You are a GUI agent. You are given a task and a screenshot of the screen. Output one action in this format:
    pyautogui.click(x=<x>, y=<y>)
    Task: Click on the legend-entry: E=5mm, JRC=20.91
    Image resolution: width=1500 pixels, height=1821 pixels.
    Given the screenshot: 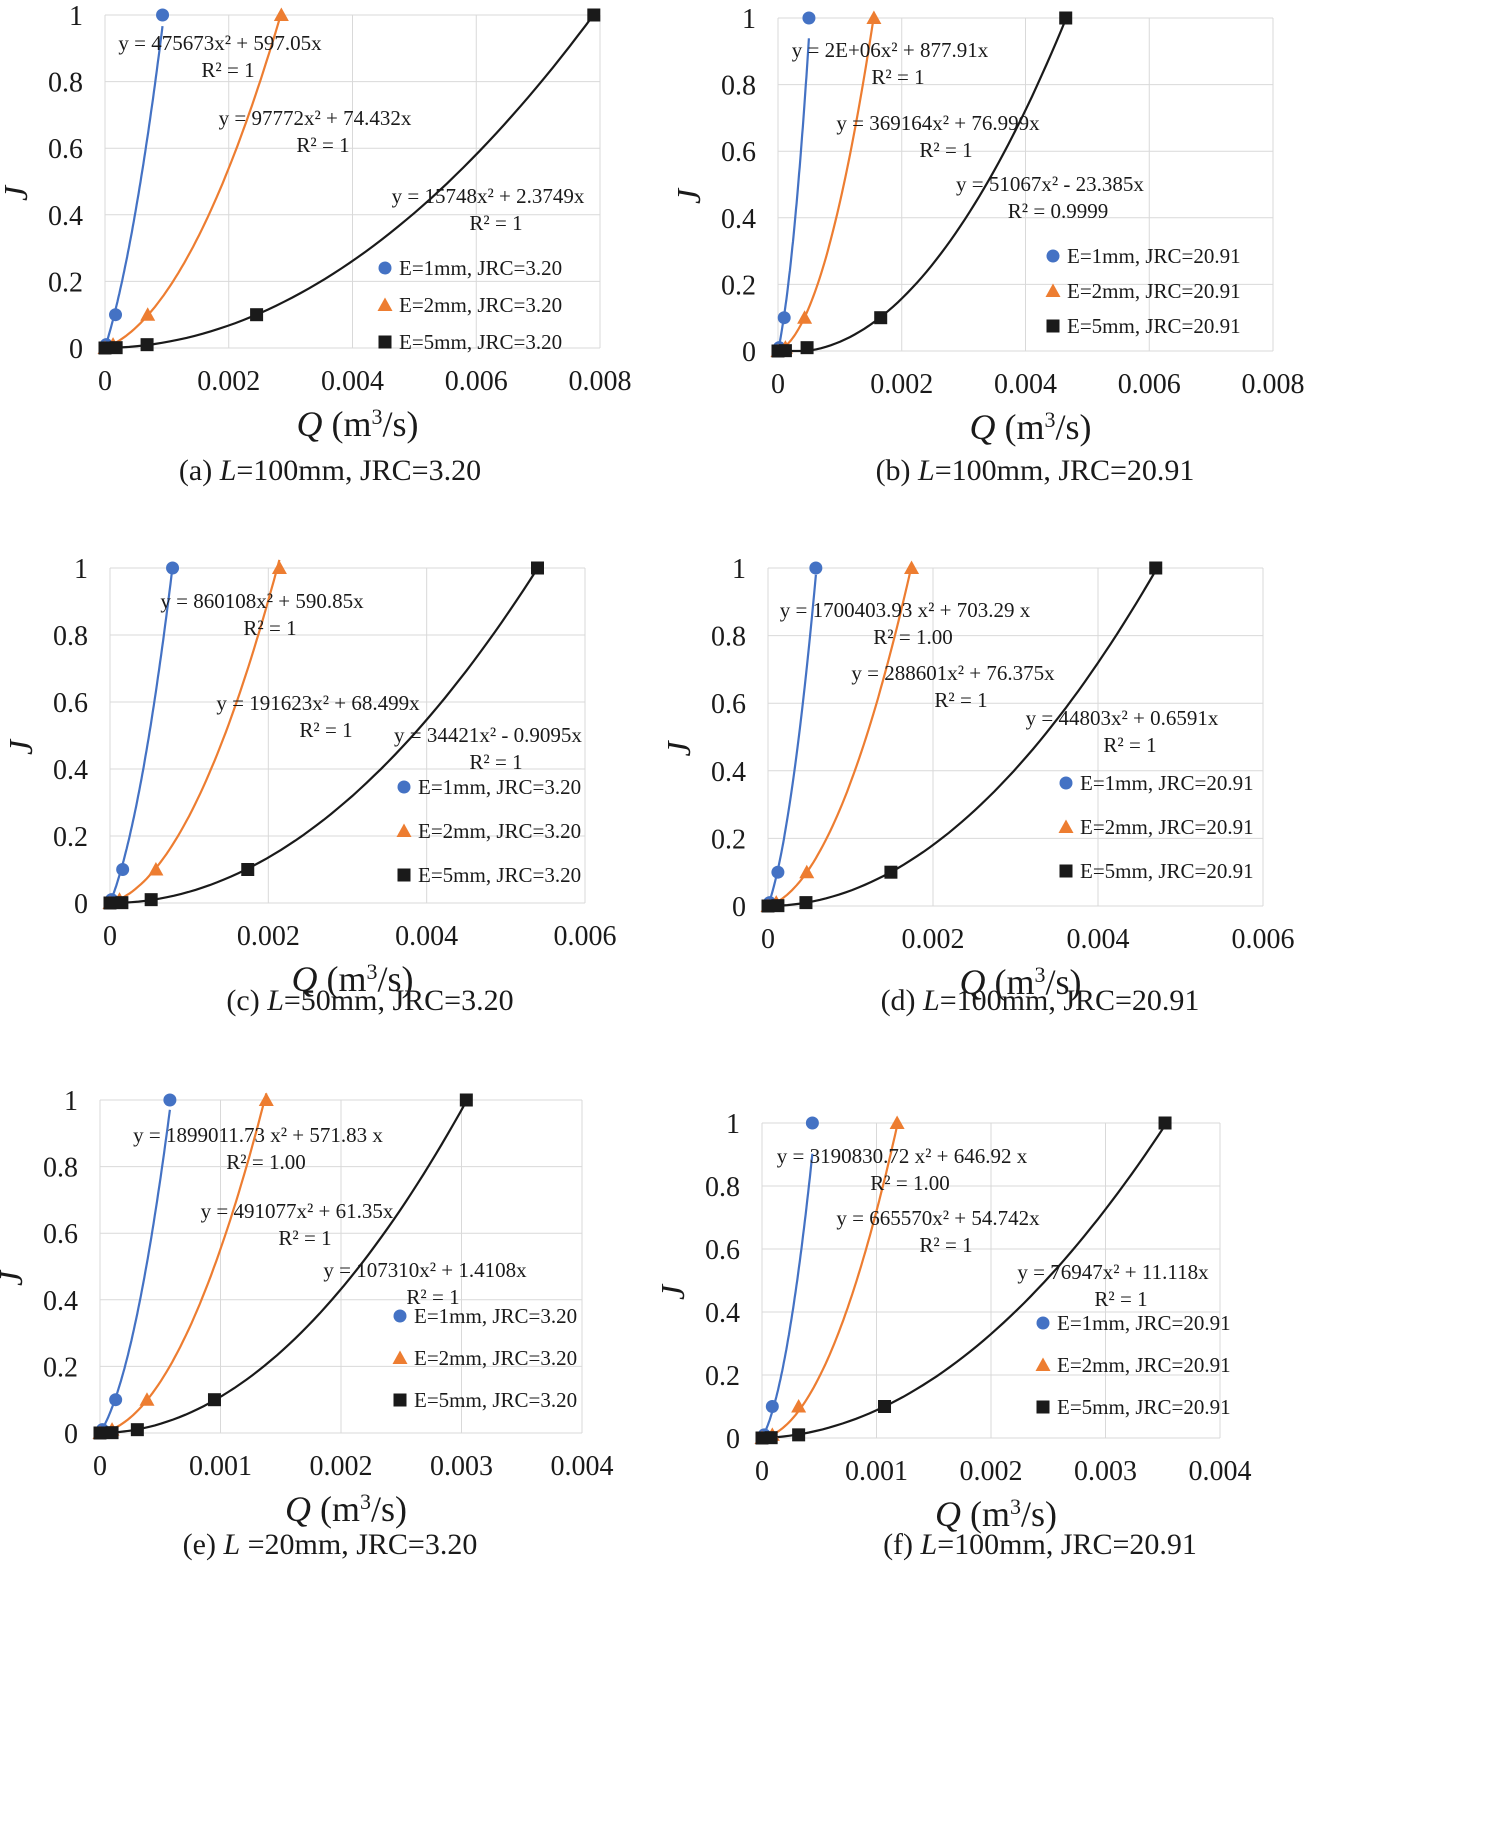 What is the action you would take?
    pyautogui.click(x=1154, y=326)
    